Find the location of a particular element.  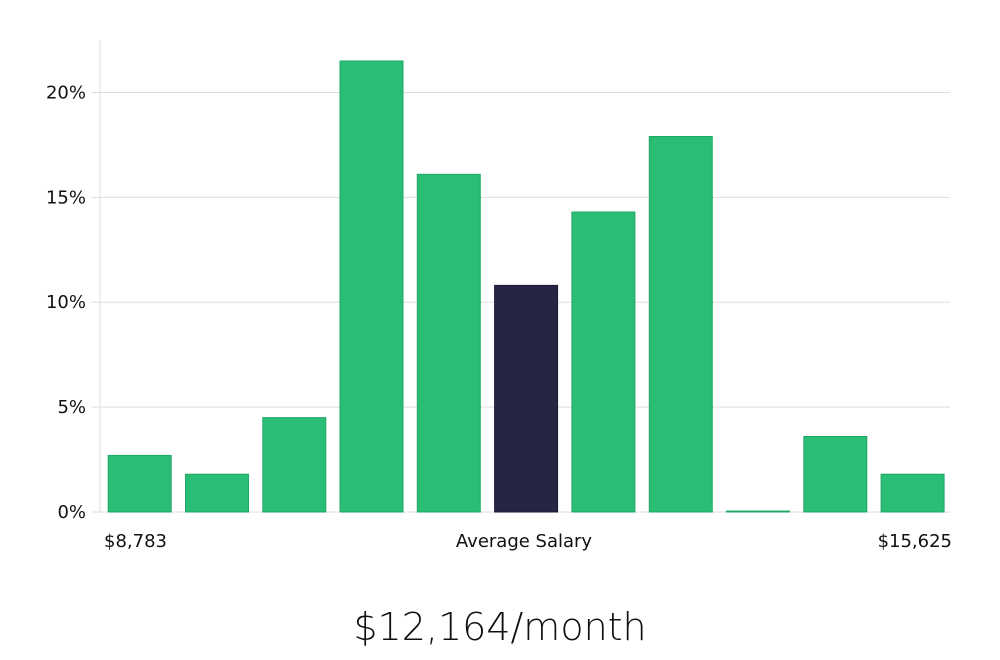

y-tick-label: 10% is located at coordinates (66, 302).